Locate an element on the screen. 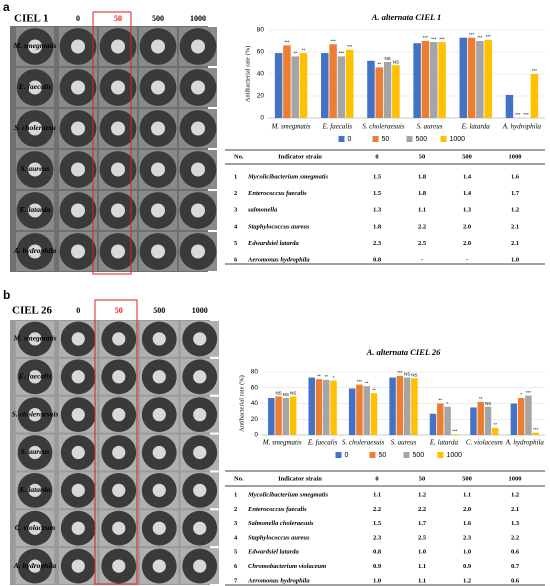  column-label: 50 is located at coordinates (119, 310).